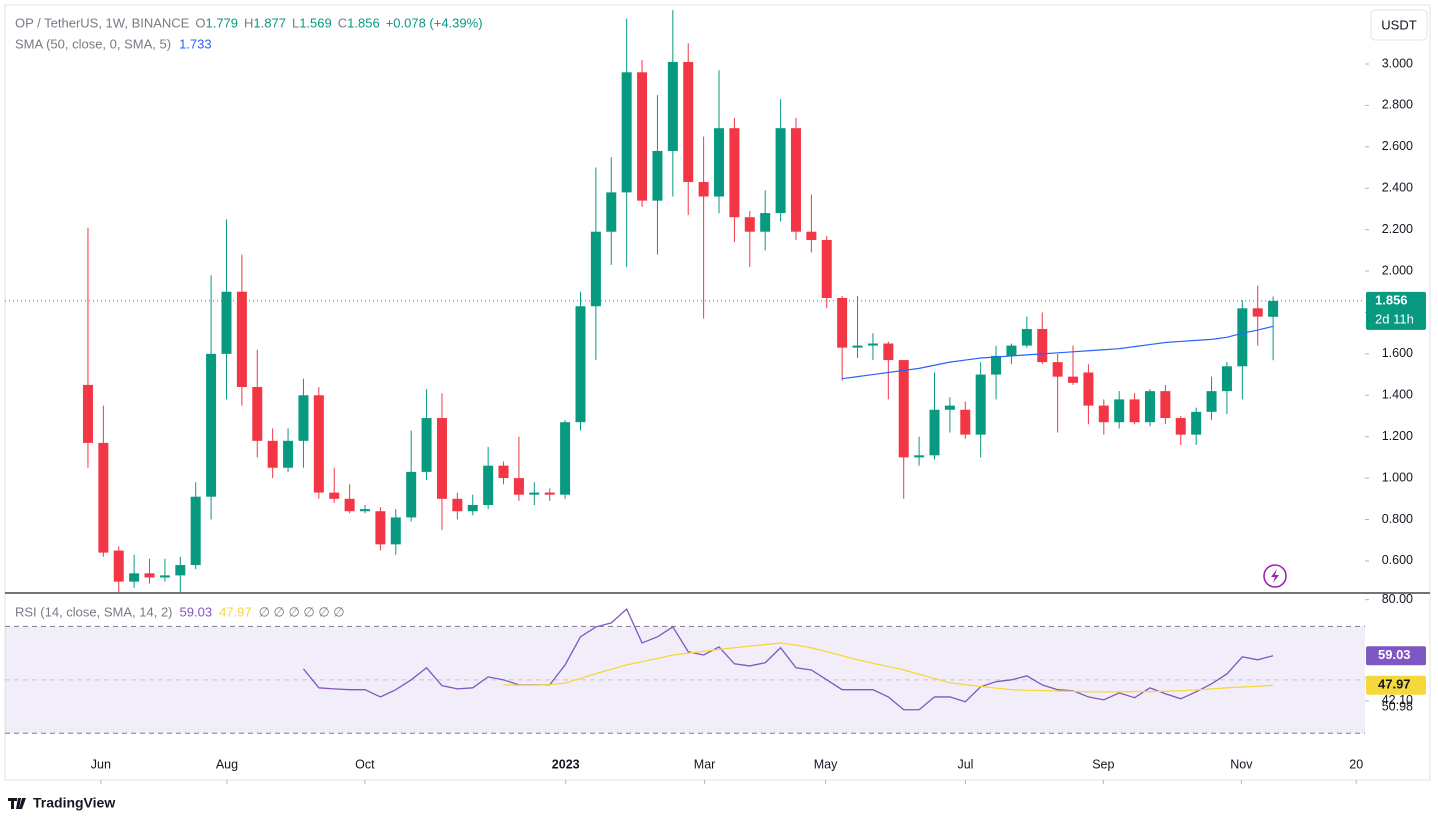 The height and width of the screenshot is (817, 1438). Describe the element at coordinates (1394, 684) in the screenshot. I see `rsi-badge: 47.97` at that location.